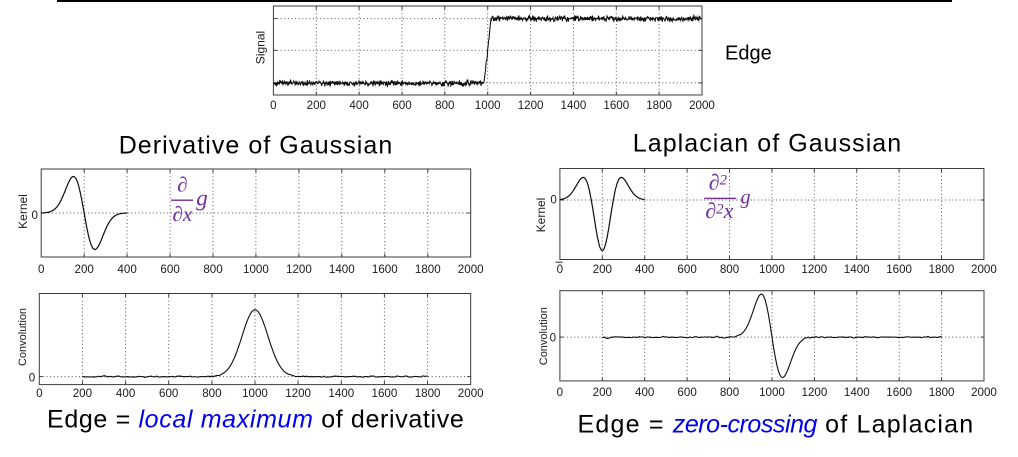  I want to click on svg-text: ∂2x, so click(719, 210).